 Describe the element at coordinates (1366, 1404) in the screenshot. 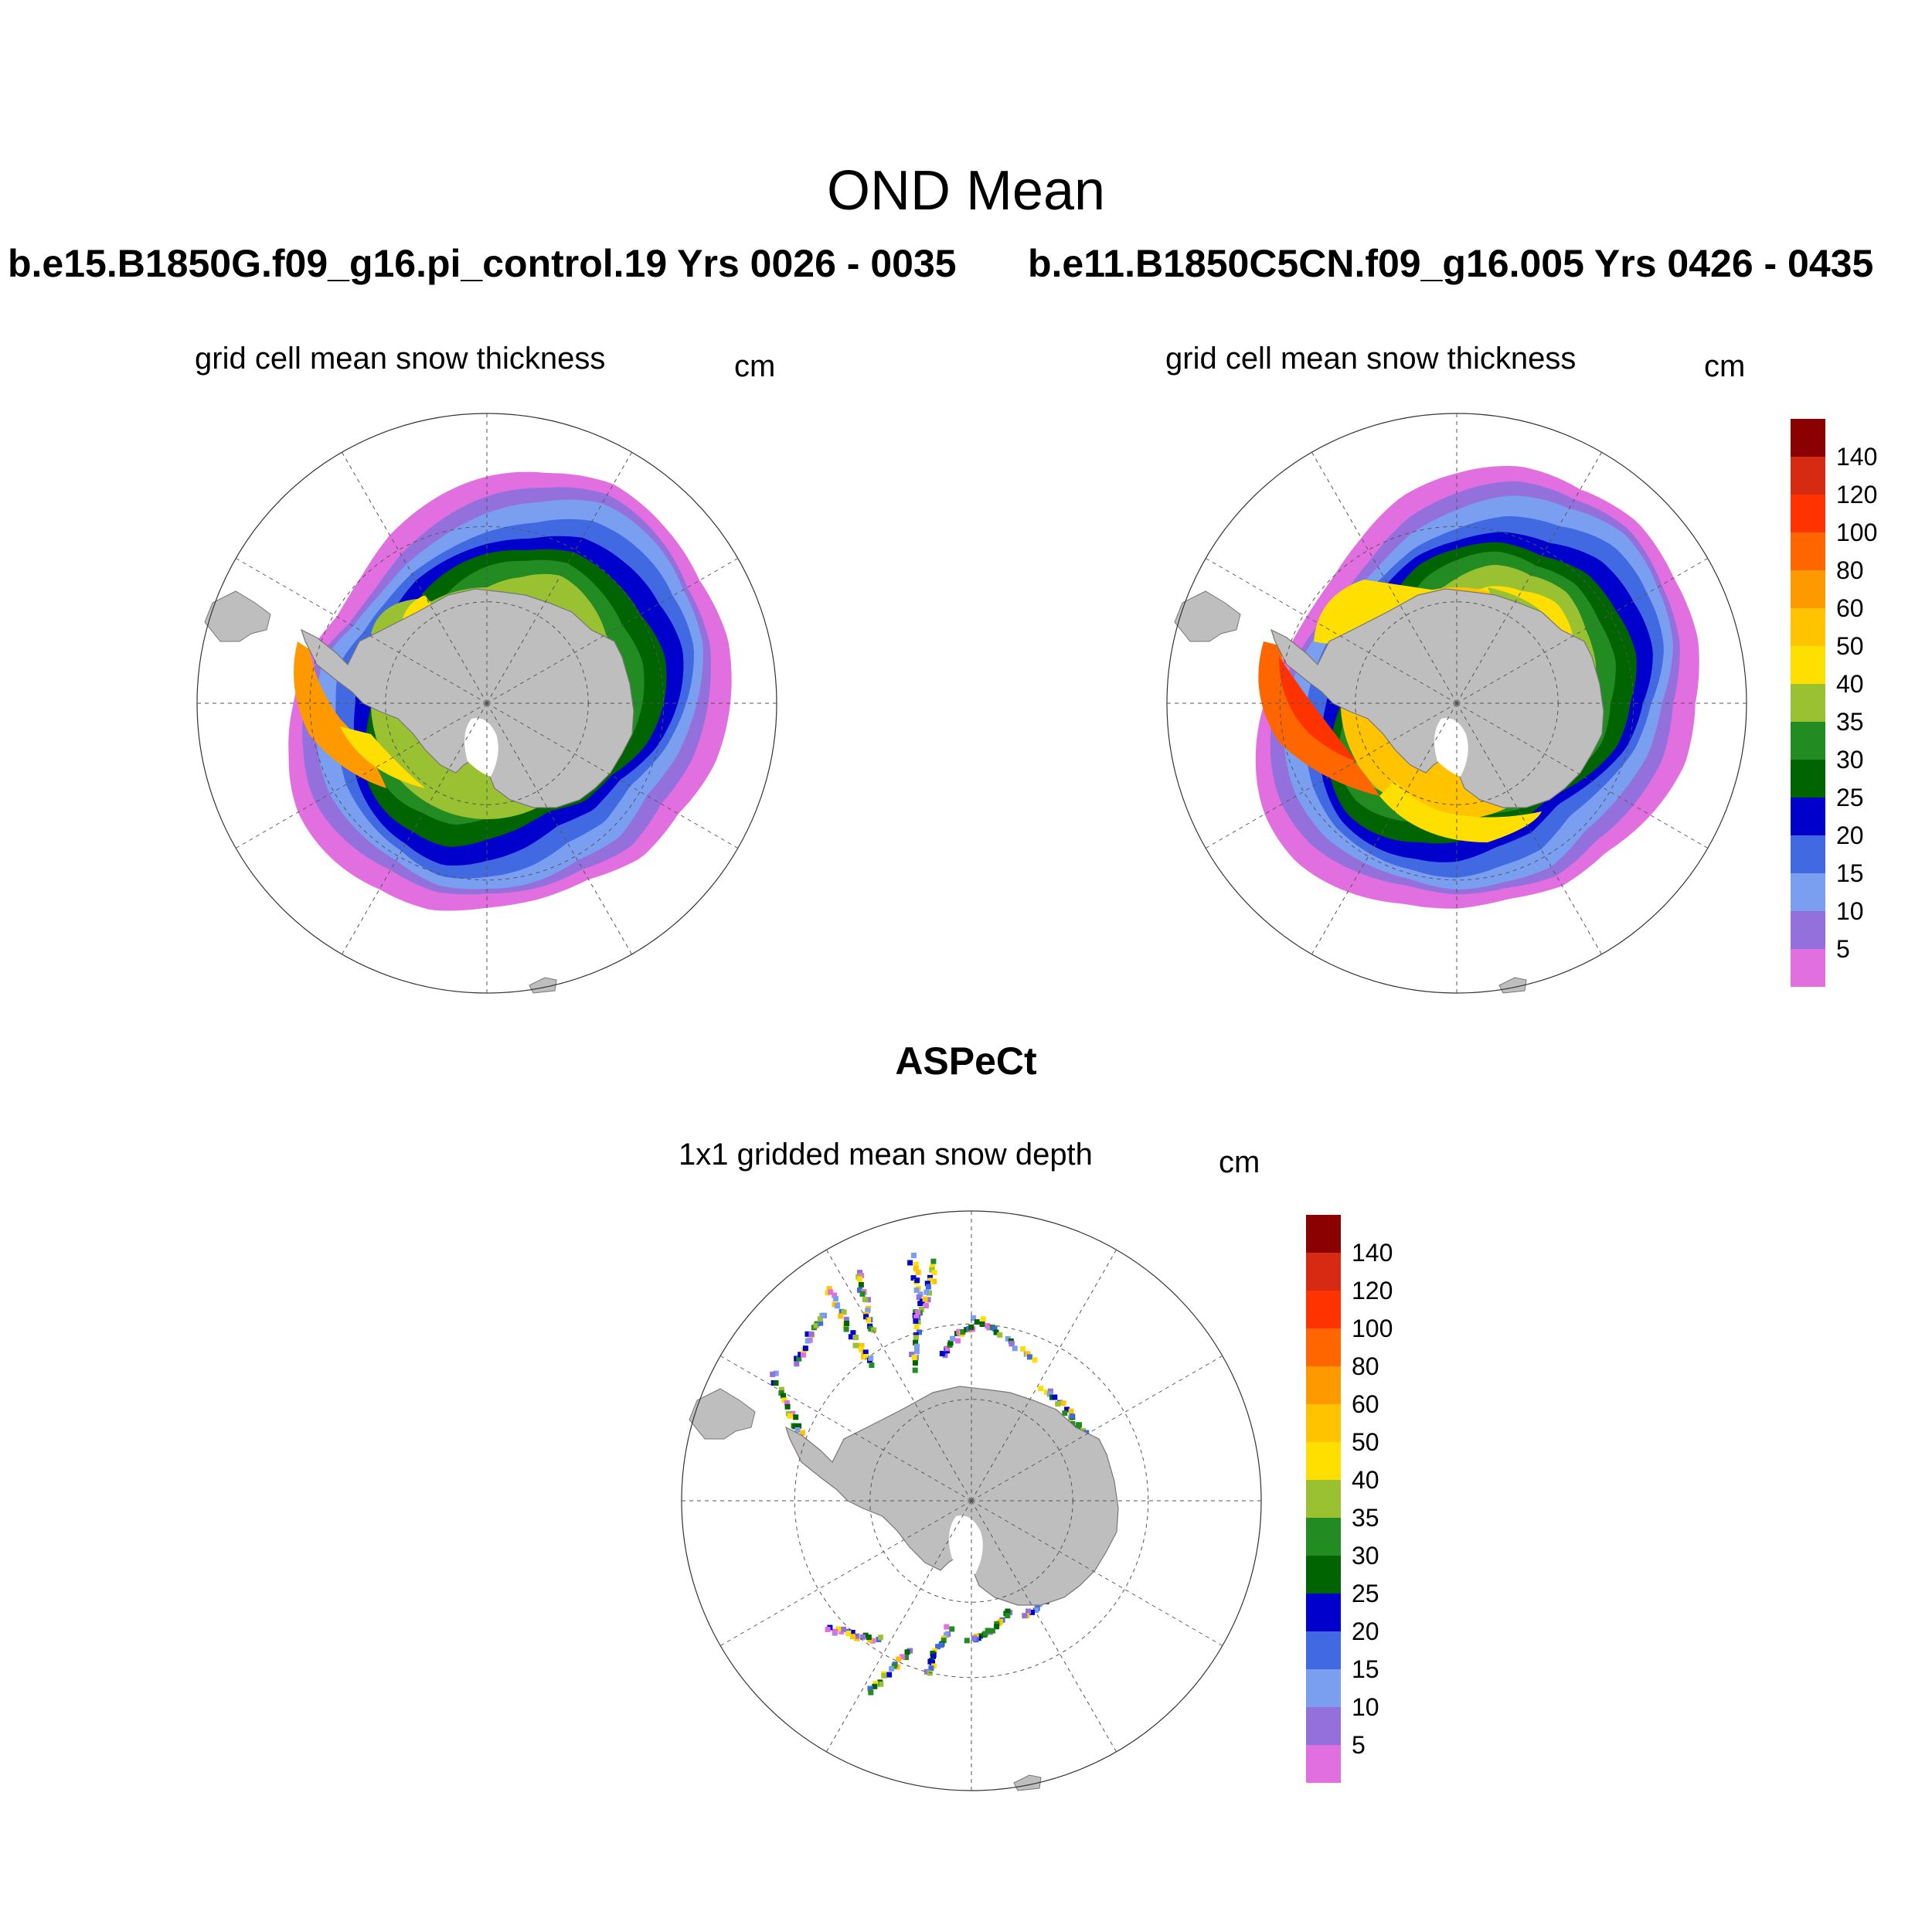

I see `colorbar-label: 60` at that location.